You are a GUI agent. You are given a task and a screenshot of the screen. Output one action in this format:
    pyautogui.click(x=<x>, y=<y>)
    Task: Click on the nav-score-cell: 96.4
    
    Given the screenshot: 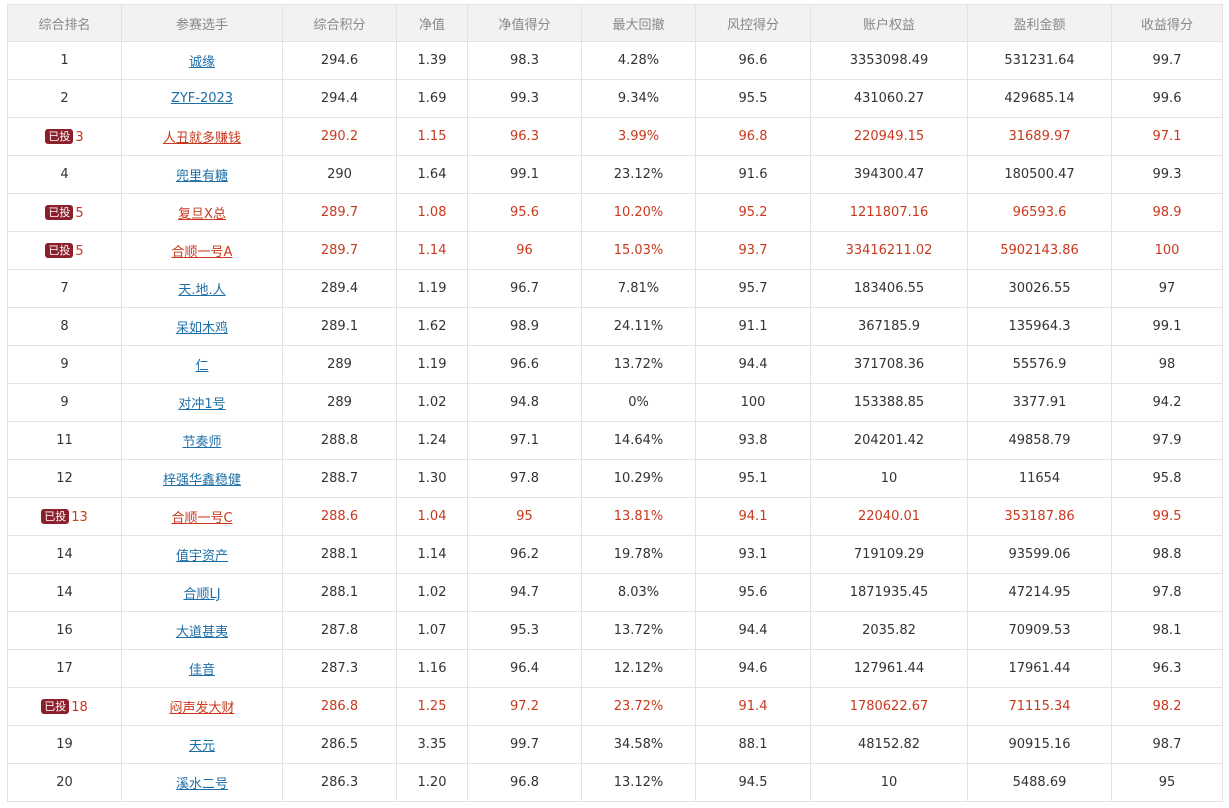 What is the action you would take?
    pyautogui.click(x=524, y=668)
    